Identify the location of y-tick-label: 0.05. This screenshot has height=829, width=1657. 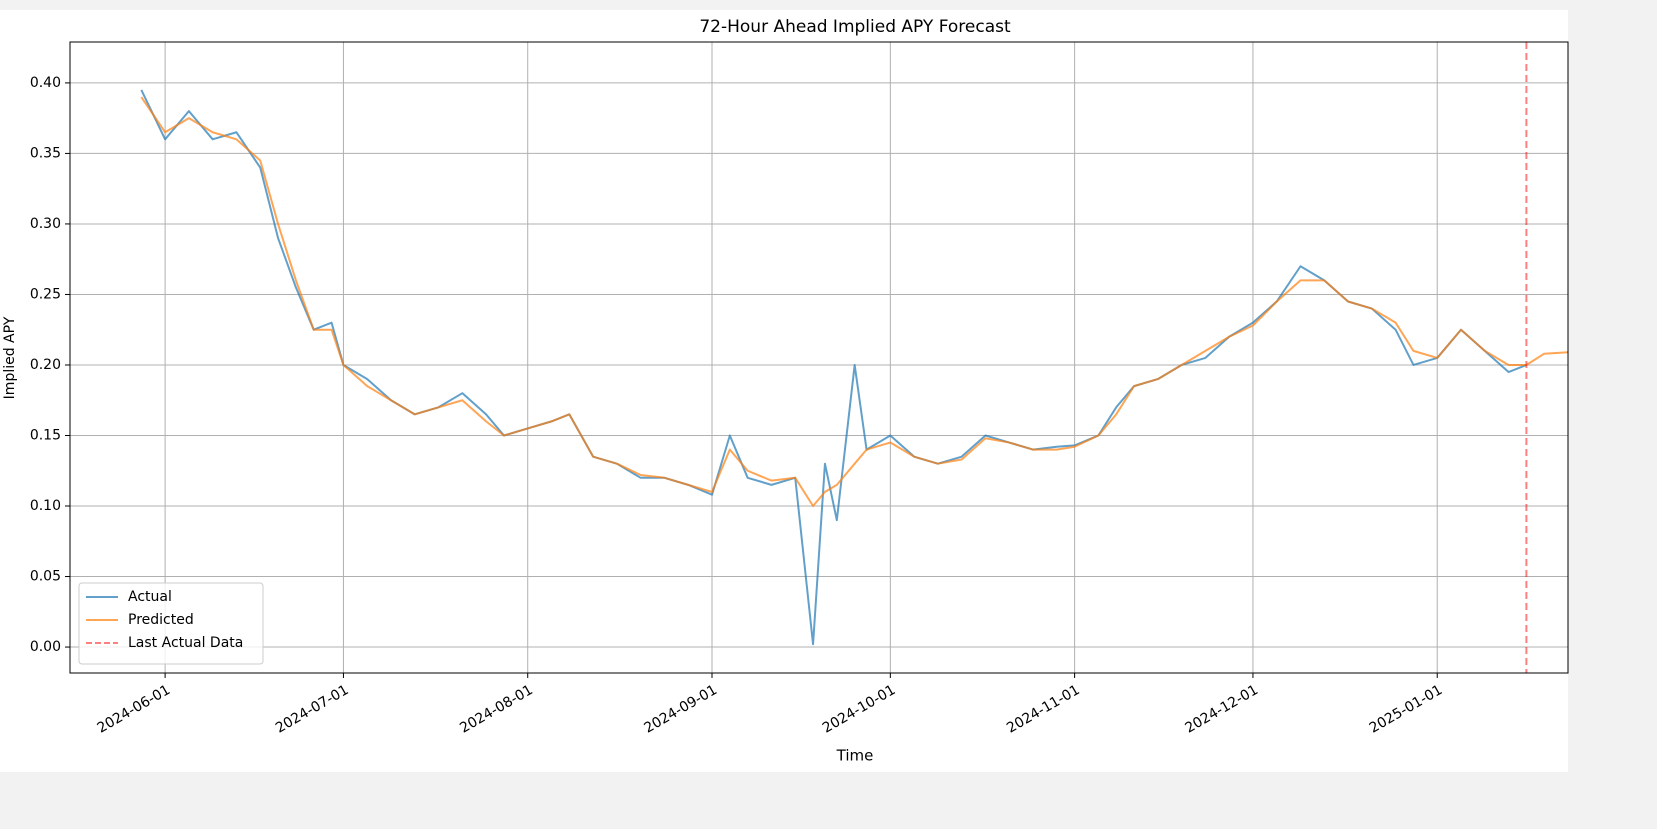
(45, 577).